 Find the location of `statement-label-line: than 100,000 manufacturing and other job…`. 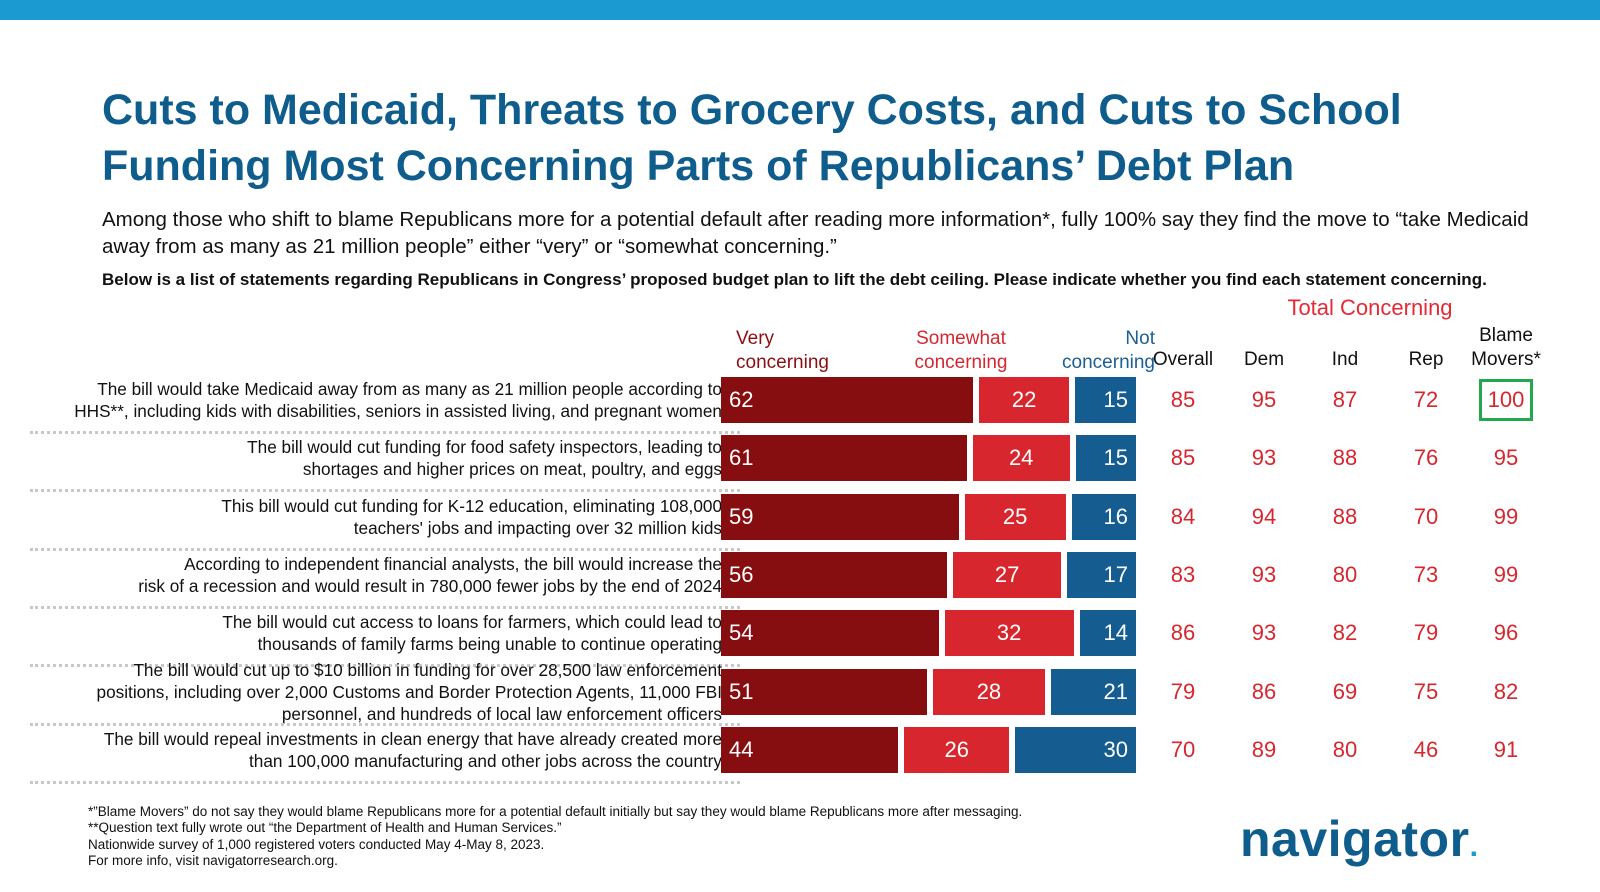

statement-label-line: than 100,000 manufacturing and other job… is located at coordinates (485, 760).